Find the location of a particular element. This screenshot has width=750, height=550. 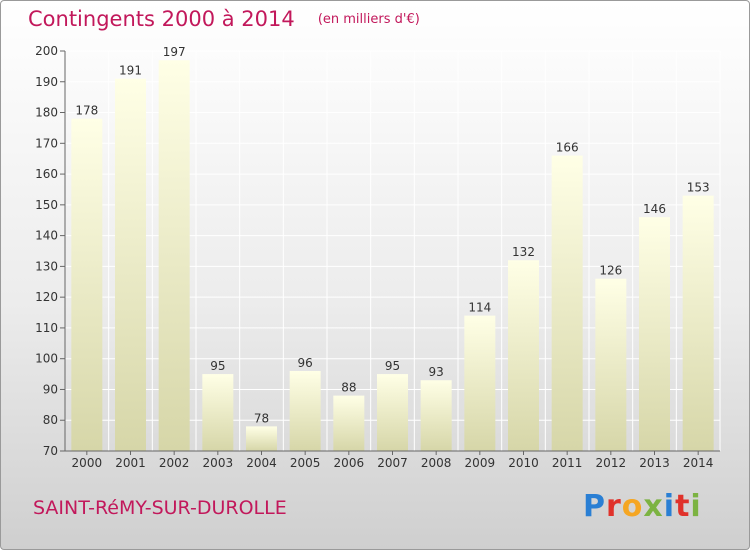

x-tick-label-2009: 2009 is located at coordinates (480, 463).